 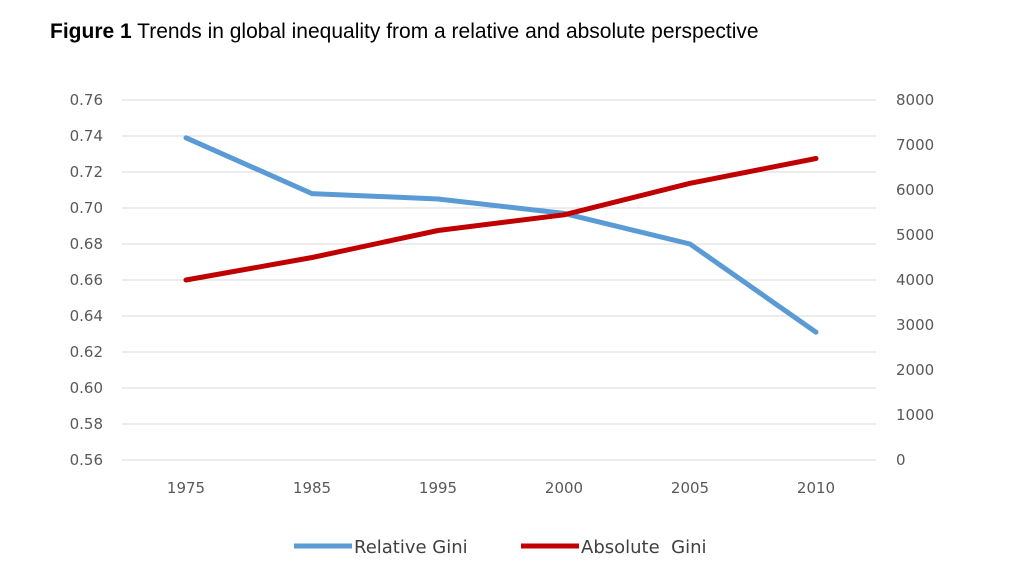 I want to click on left-axis-tick-label: 0.74, so click(x=86, y=136).